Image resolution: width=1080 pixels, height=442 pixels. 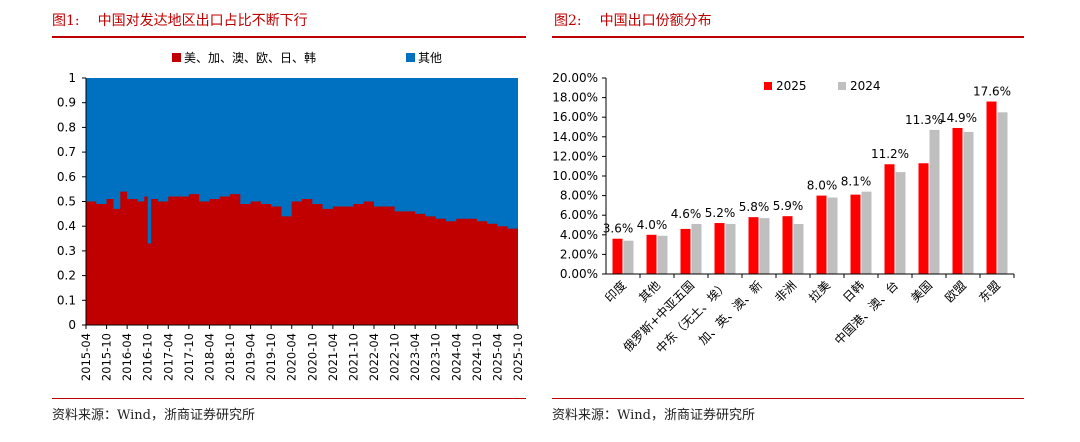 What do you see at coordinates (655, 21) in the screenshot?
I see `right-figure-title-text: 中国出口份额分布` at bounding box center [655, 21].